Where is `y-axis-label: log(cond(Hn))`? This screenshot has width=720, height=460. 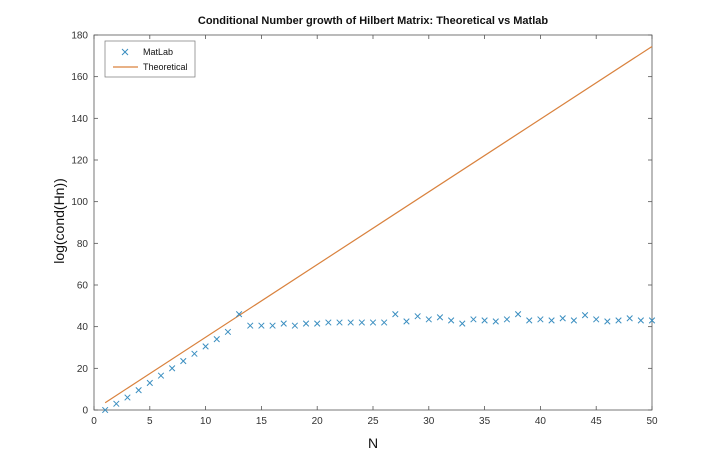 y-axis-label: log(cond(Hn)) is located at coordinates (59, 221).